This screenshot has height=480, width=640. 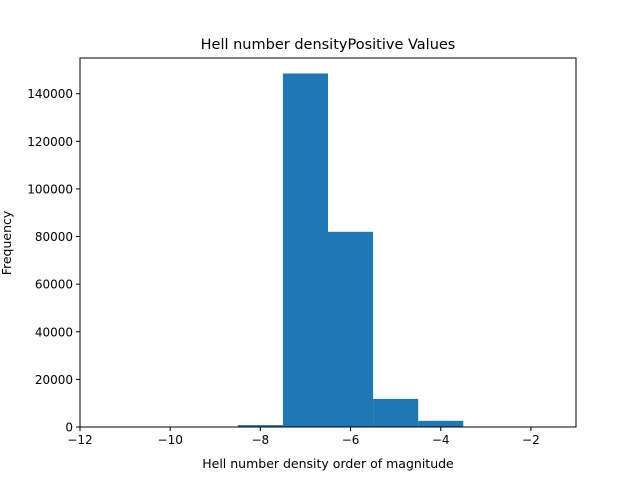 What do you see at coordinates (54, 237) in the screenshot?
I see `y-tick-label: 80000` at bounding box center [54, 237].